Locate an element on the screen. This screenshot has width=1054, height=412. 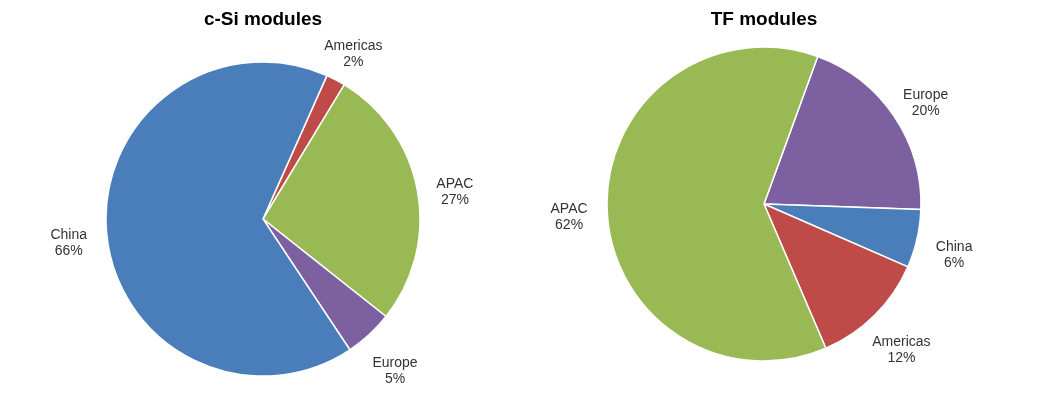
data-label: 20% is located at coordinates (925, 109).